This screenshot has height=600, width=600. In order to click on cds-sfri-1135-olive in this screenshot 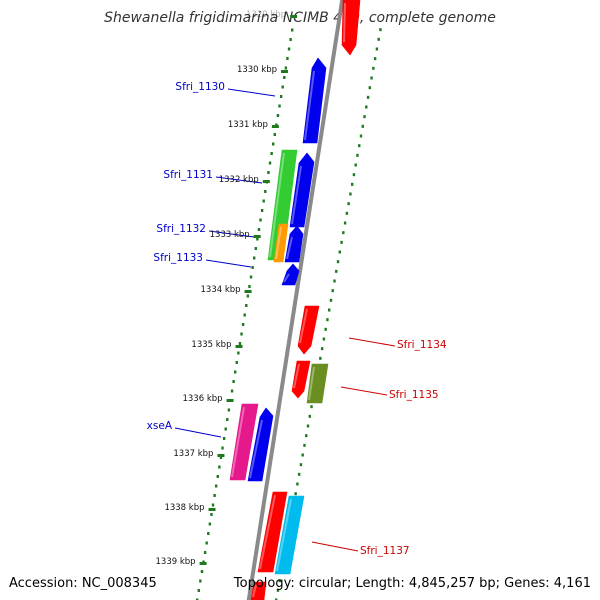, I will do `click(317, 383)`.